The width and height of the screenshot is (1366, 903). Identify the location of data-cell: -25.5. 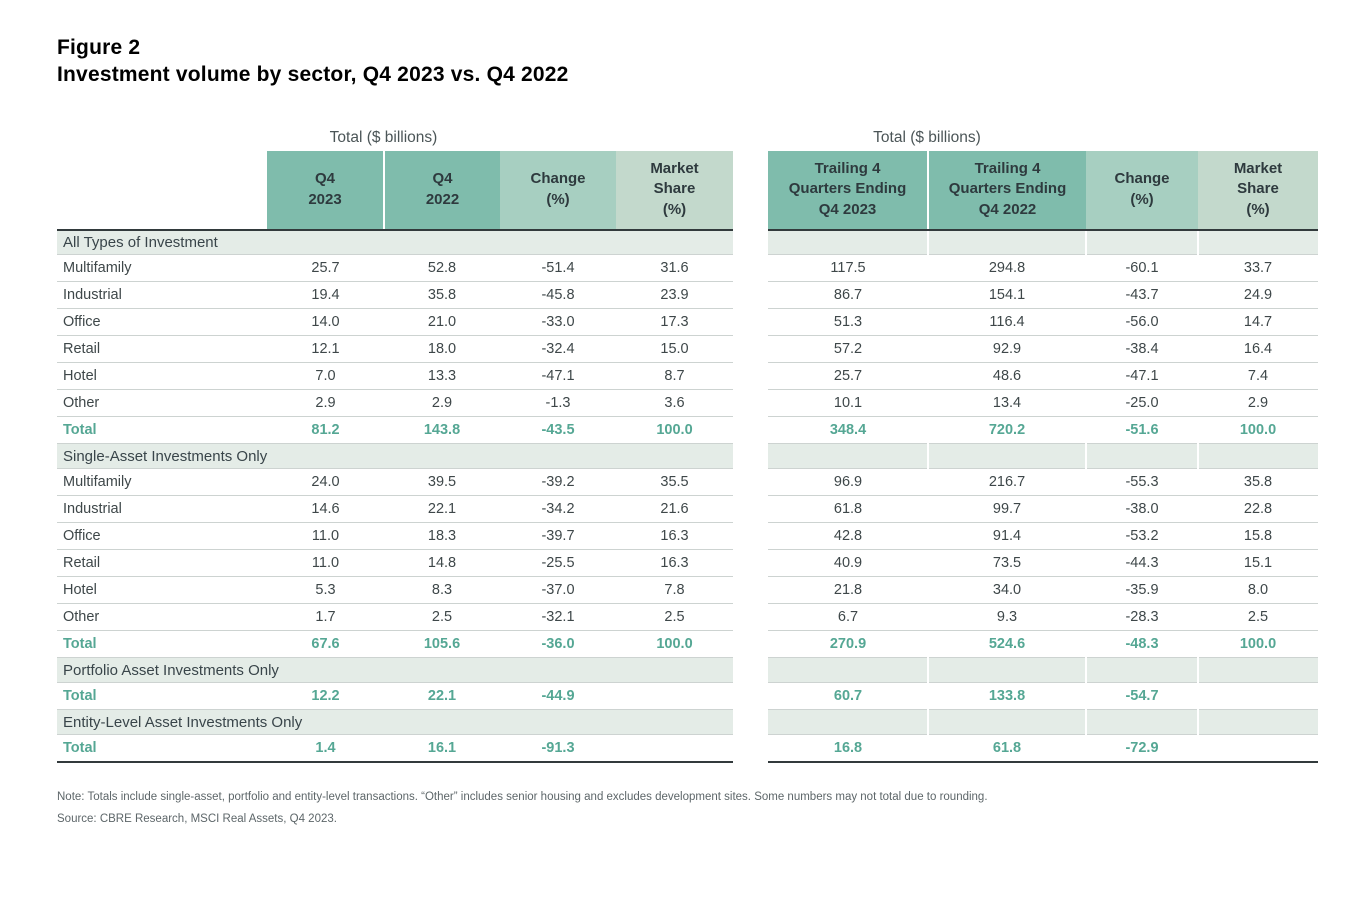
(558, 563).